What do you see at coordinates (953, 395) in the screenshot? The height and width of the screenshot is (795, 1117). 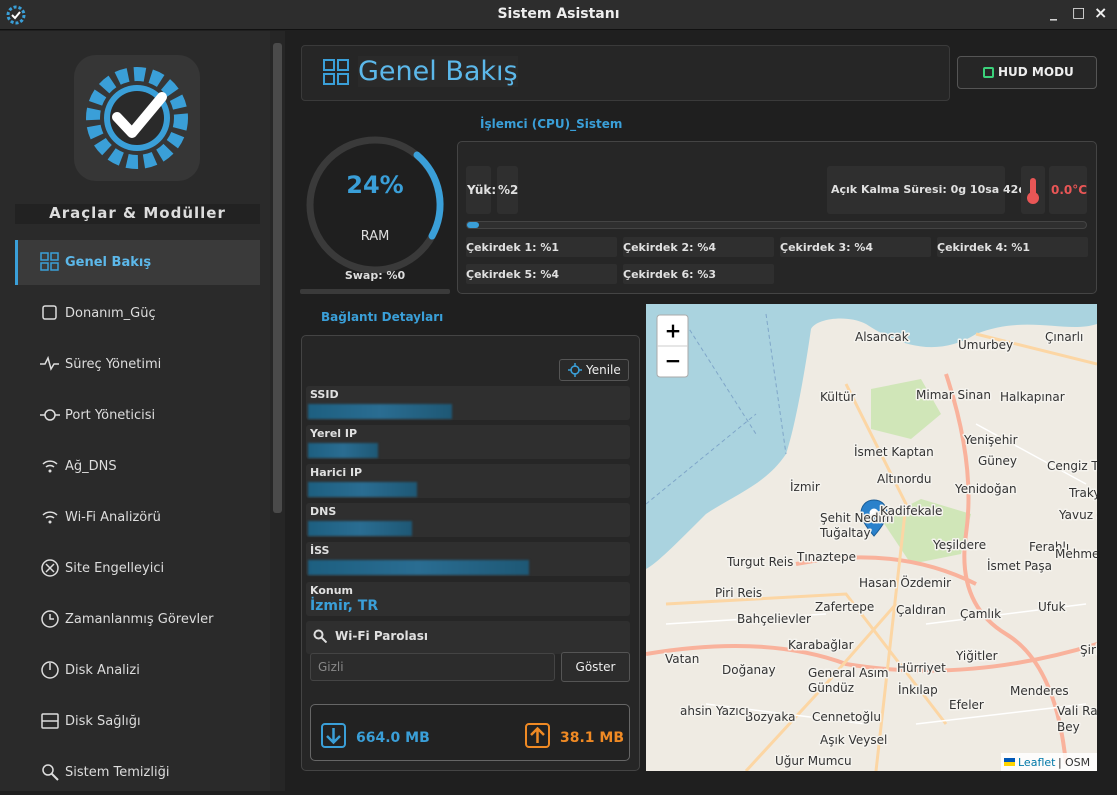 I see `map-label: Mimar Sinan` at bounding box center [953, 395].